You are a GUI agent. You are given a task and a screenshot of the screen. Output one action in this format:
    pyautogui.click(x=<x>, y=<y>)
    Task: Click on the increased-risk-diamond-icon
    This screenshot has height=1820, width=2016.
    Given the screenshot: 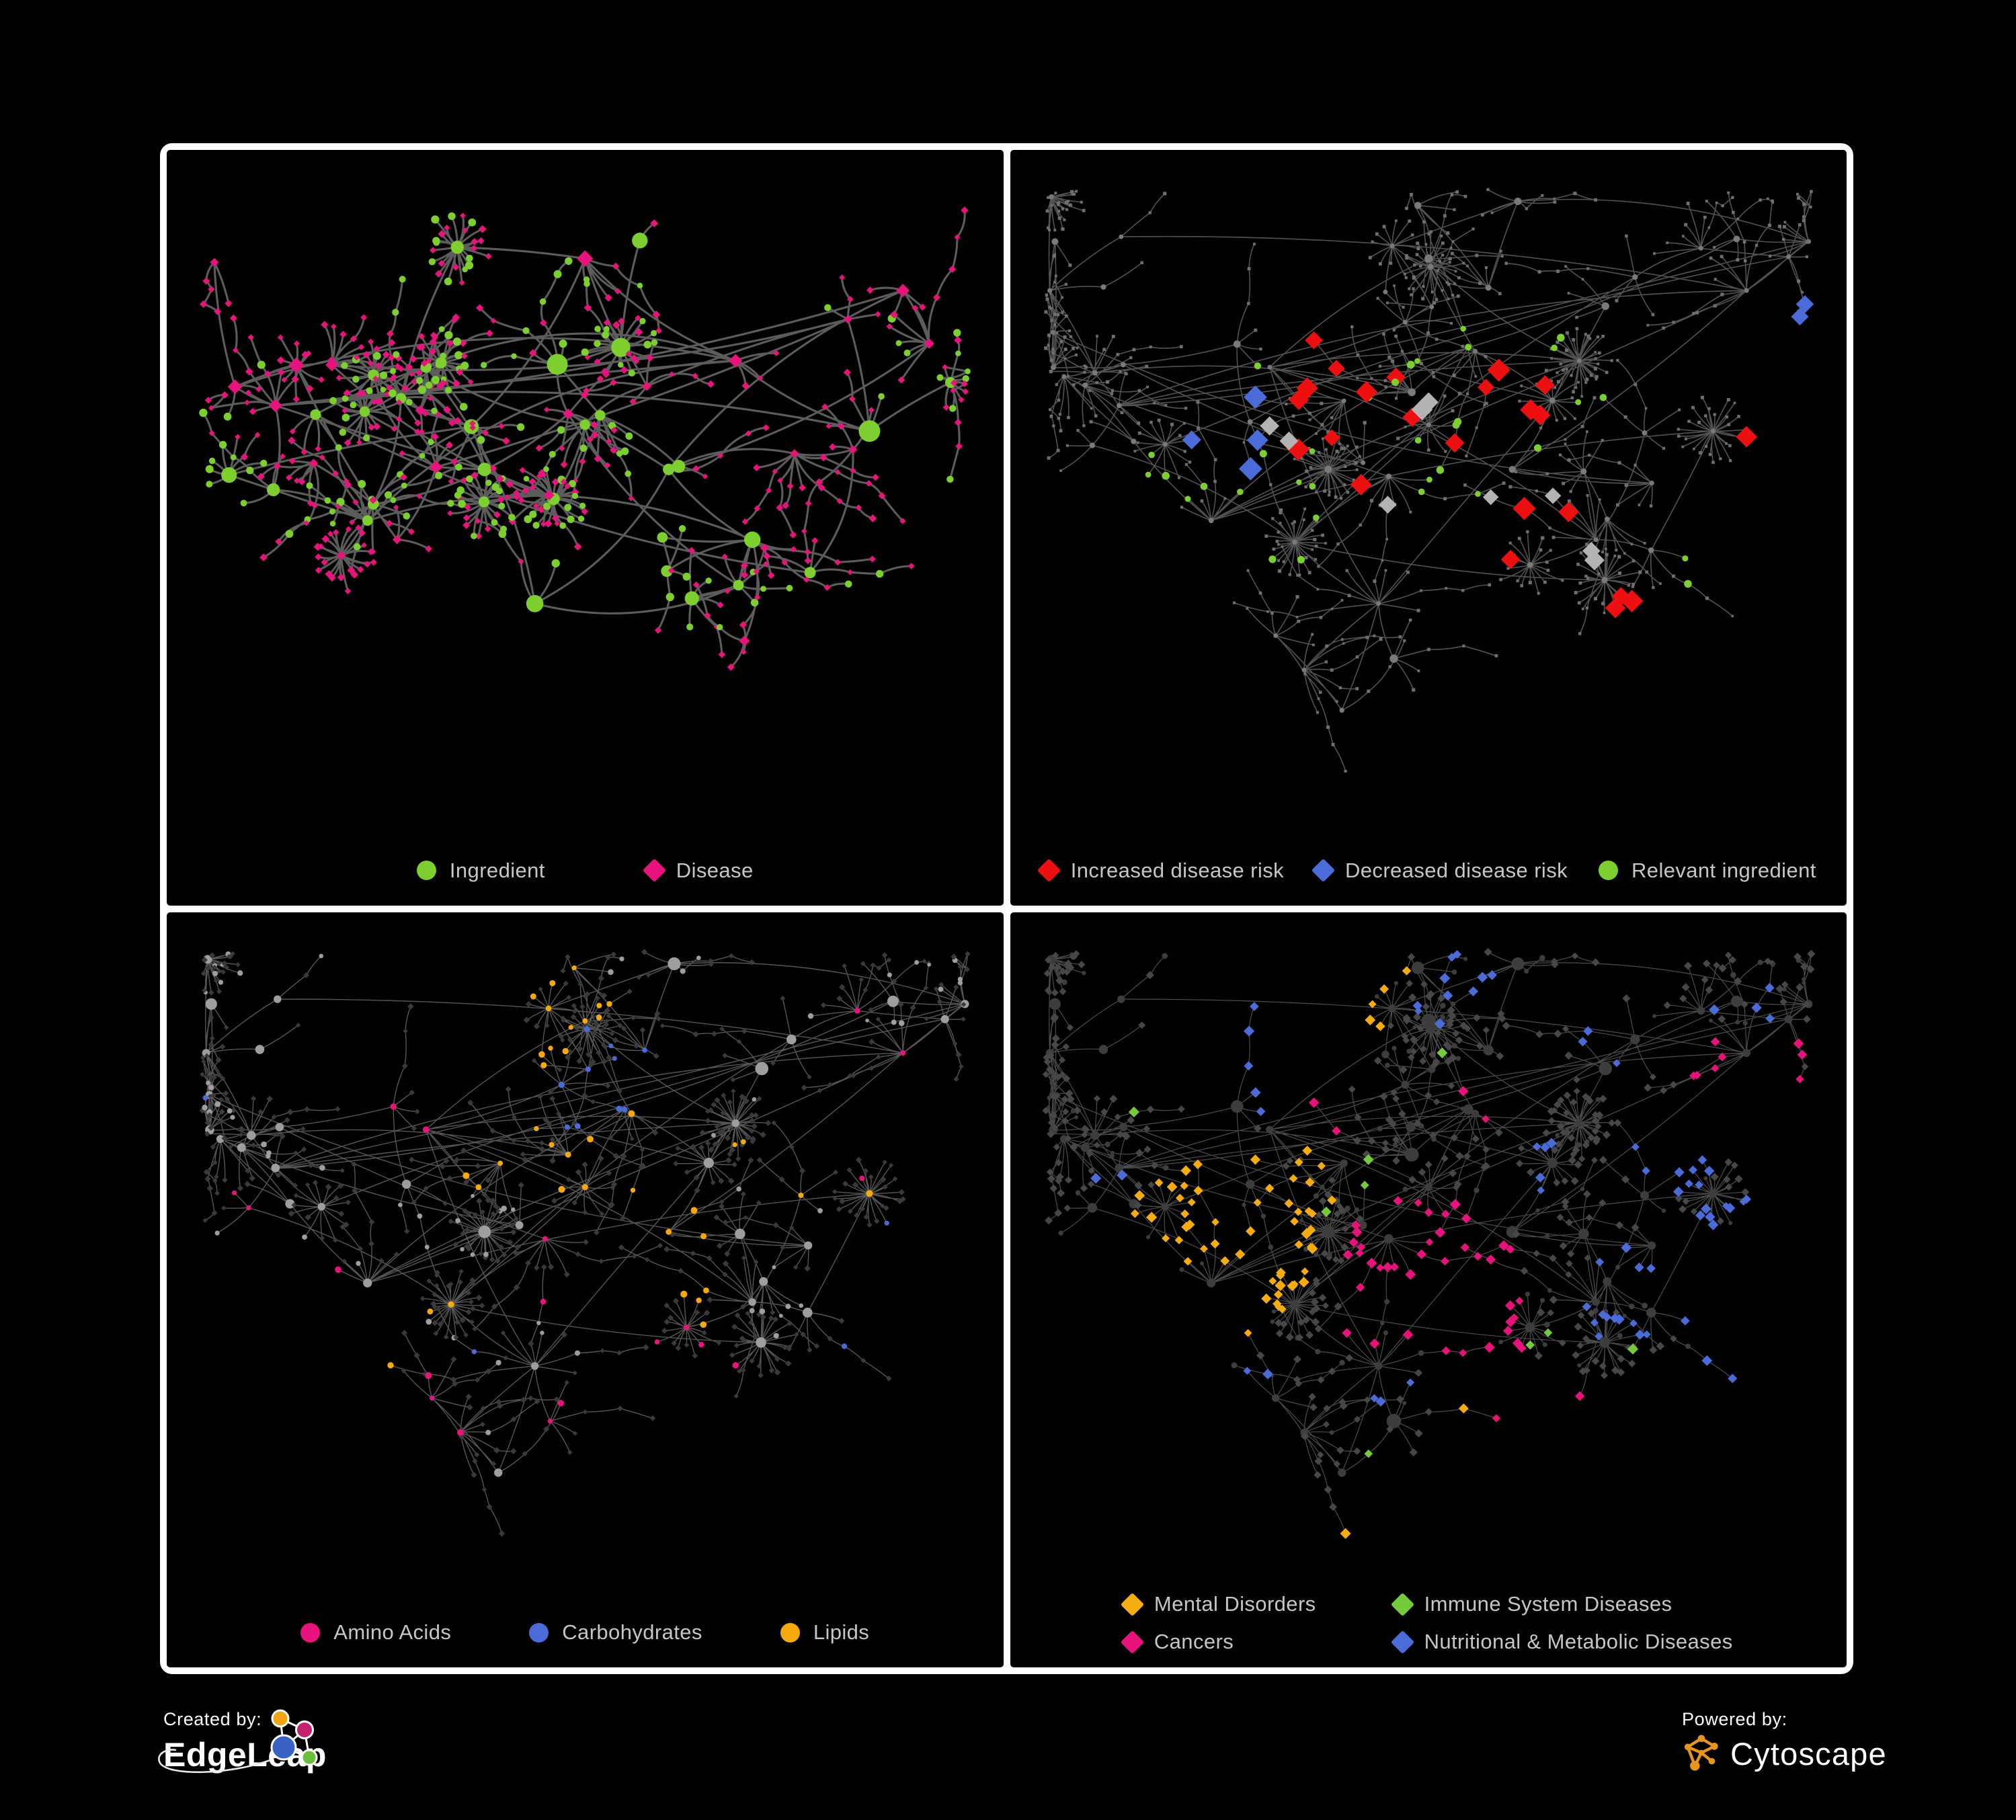 What is the action you would take?
    pyautogui.click(x=1049, y=870)
    